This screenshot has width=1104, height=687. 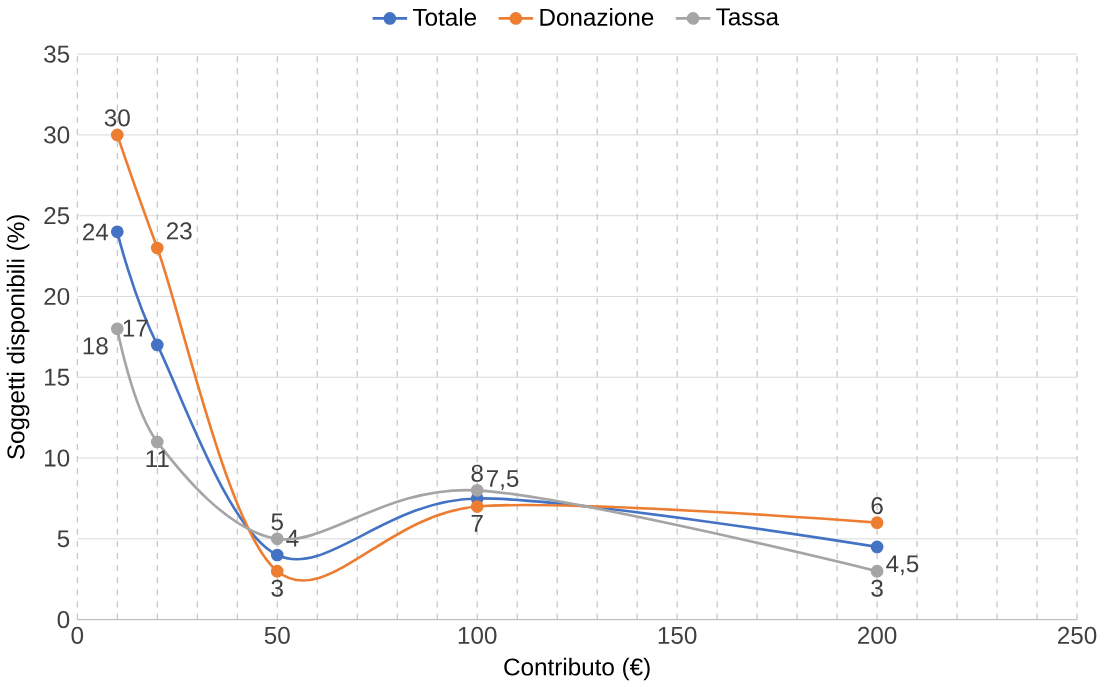 What do you see at coordinates (57, 296) in the screenshot?
I see `y-tick-label: 20` at bounding box center [57, 296].